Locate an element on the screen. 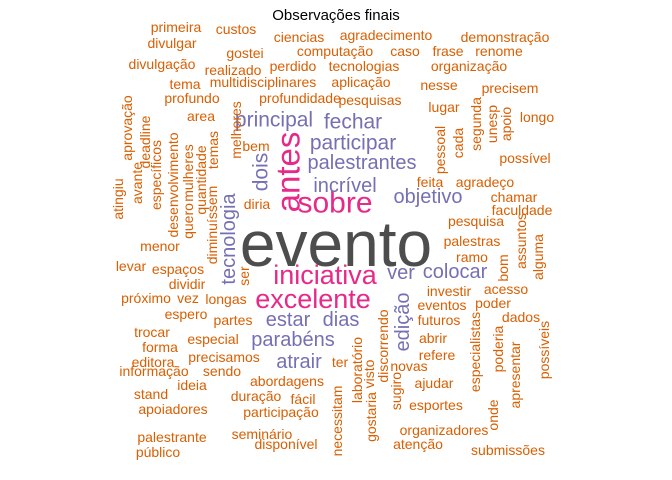 The height and width of the screenshot is (480, 672). word-tema: tema is located at coordinates (184, 84).